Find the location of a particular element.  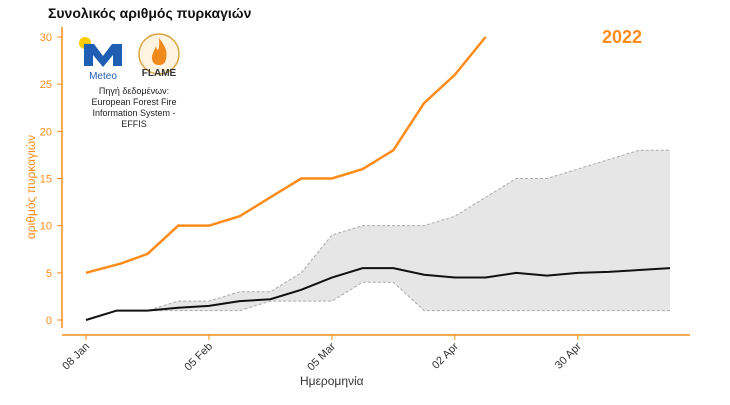

source-line: European Forest Fire is located at coordinates (134, 102).